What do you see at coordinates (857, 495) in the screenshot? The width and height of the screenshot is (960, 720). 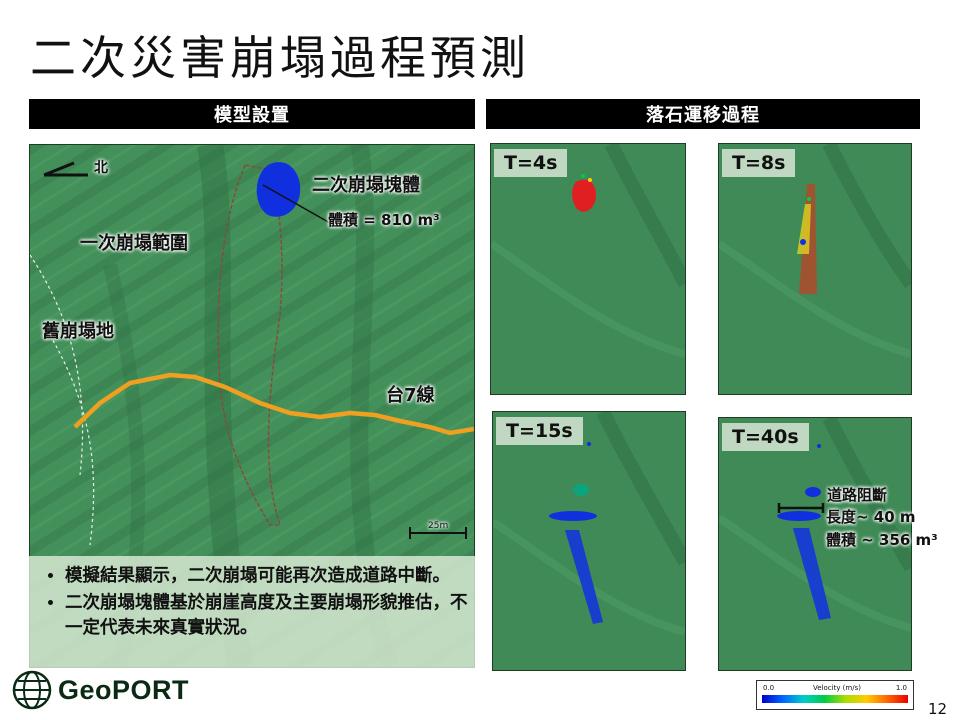 I see `road-blockage-label: 道路阻斷` at bounding box center [857, 495].